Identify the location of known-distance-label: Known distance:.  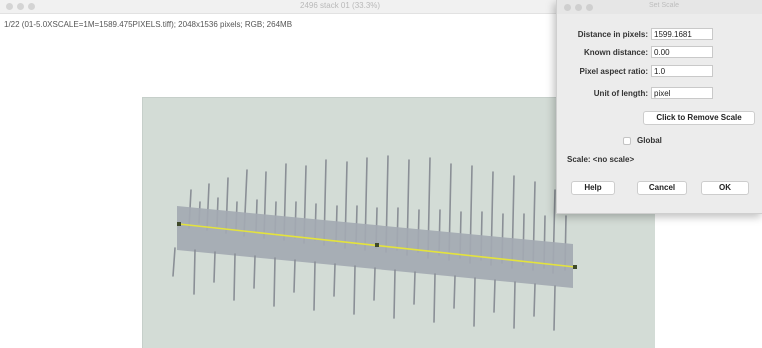
(615, 52).